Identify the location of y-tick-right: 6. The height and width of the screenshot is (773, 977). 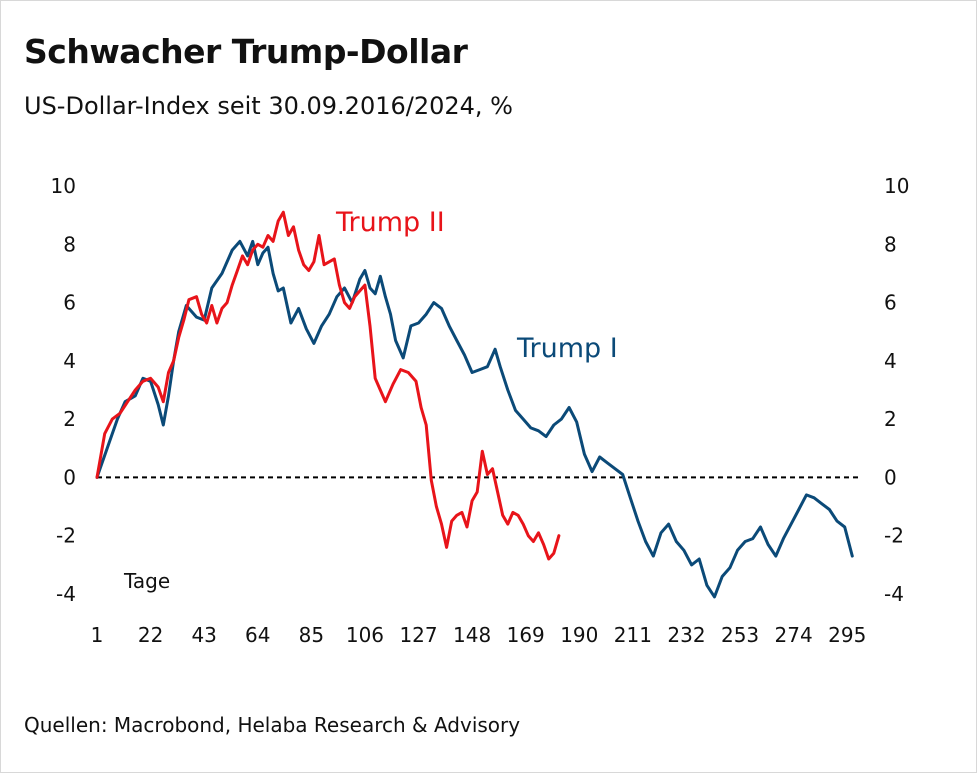
(890, 303).